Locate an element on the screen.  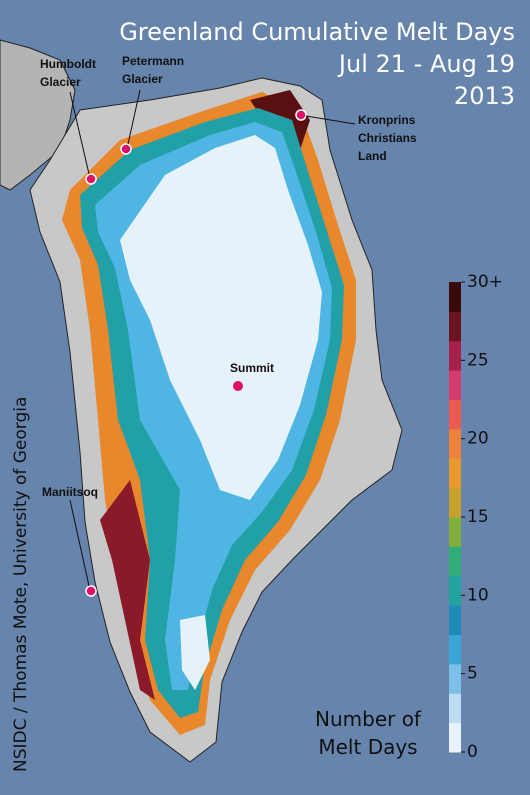
place-label: Petermann is located at coordinates (153, 61).